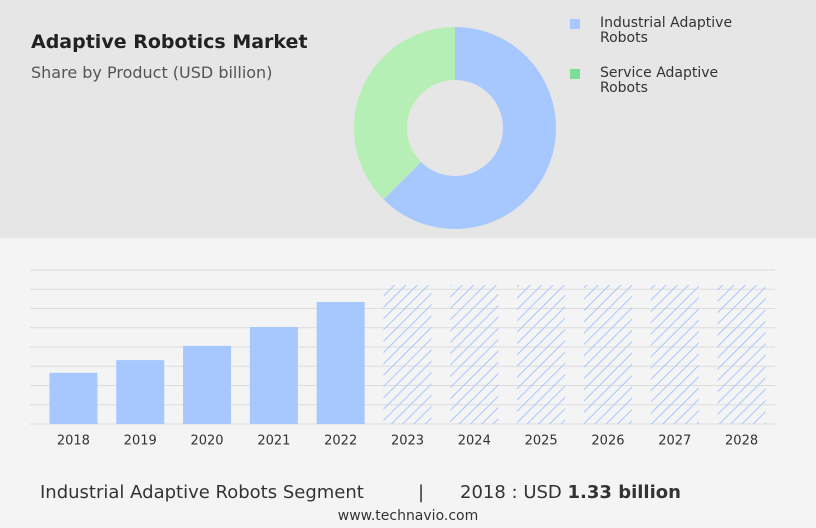 This screenshot has width=816, height=528. What do you see at coordinates (202, 492) in the screenshot?
I see `footer-segment: Industrial Adaptive Robots Segment` at bounding box center [202, 492].